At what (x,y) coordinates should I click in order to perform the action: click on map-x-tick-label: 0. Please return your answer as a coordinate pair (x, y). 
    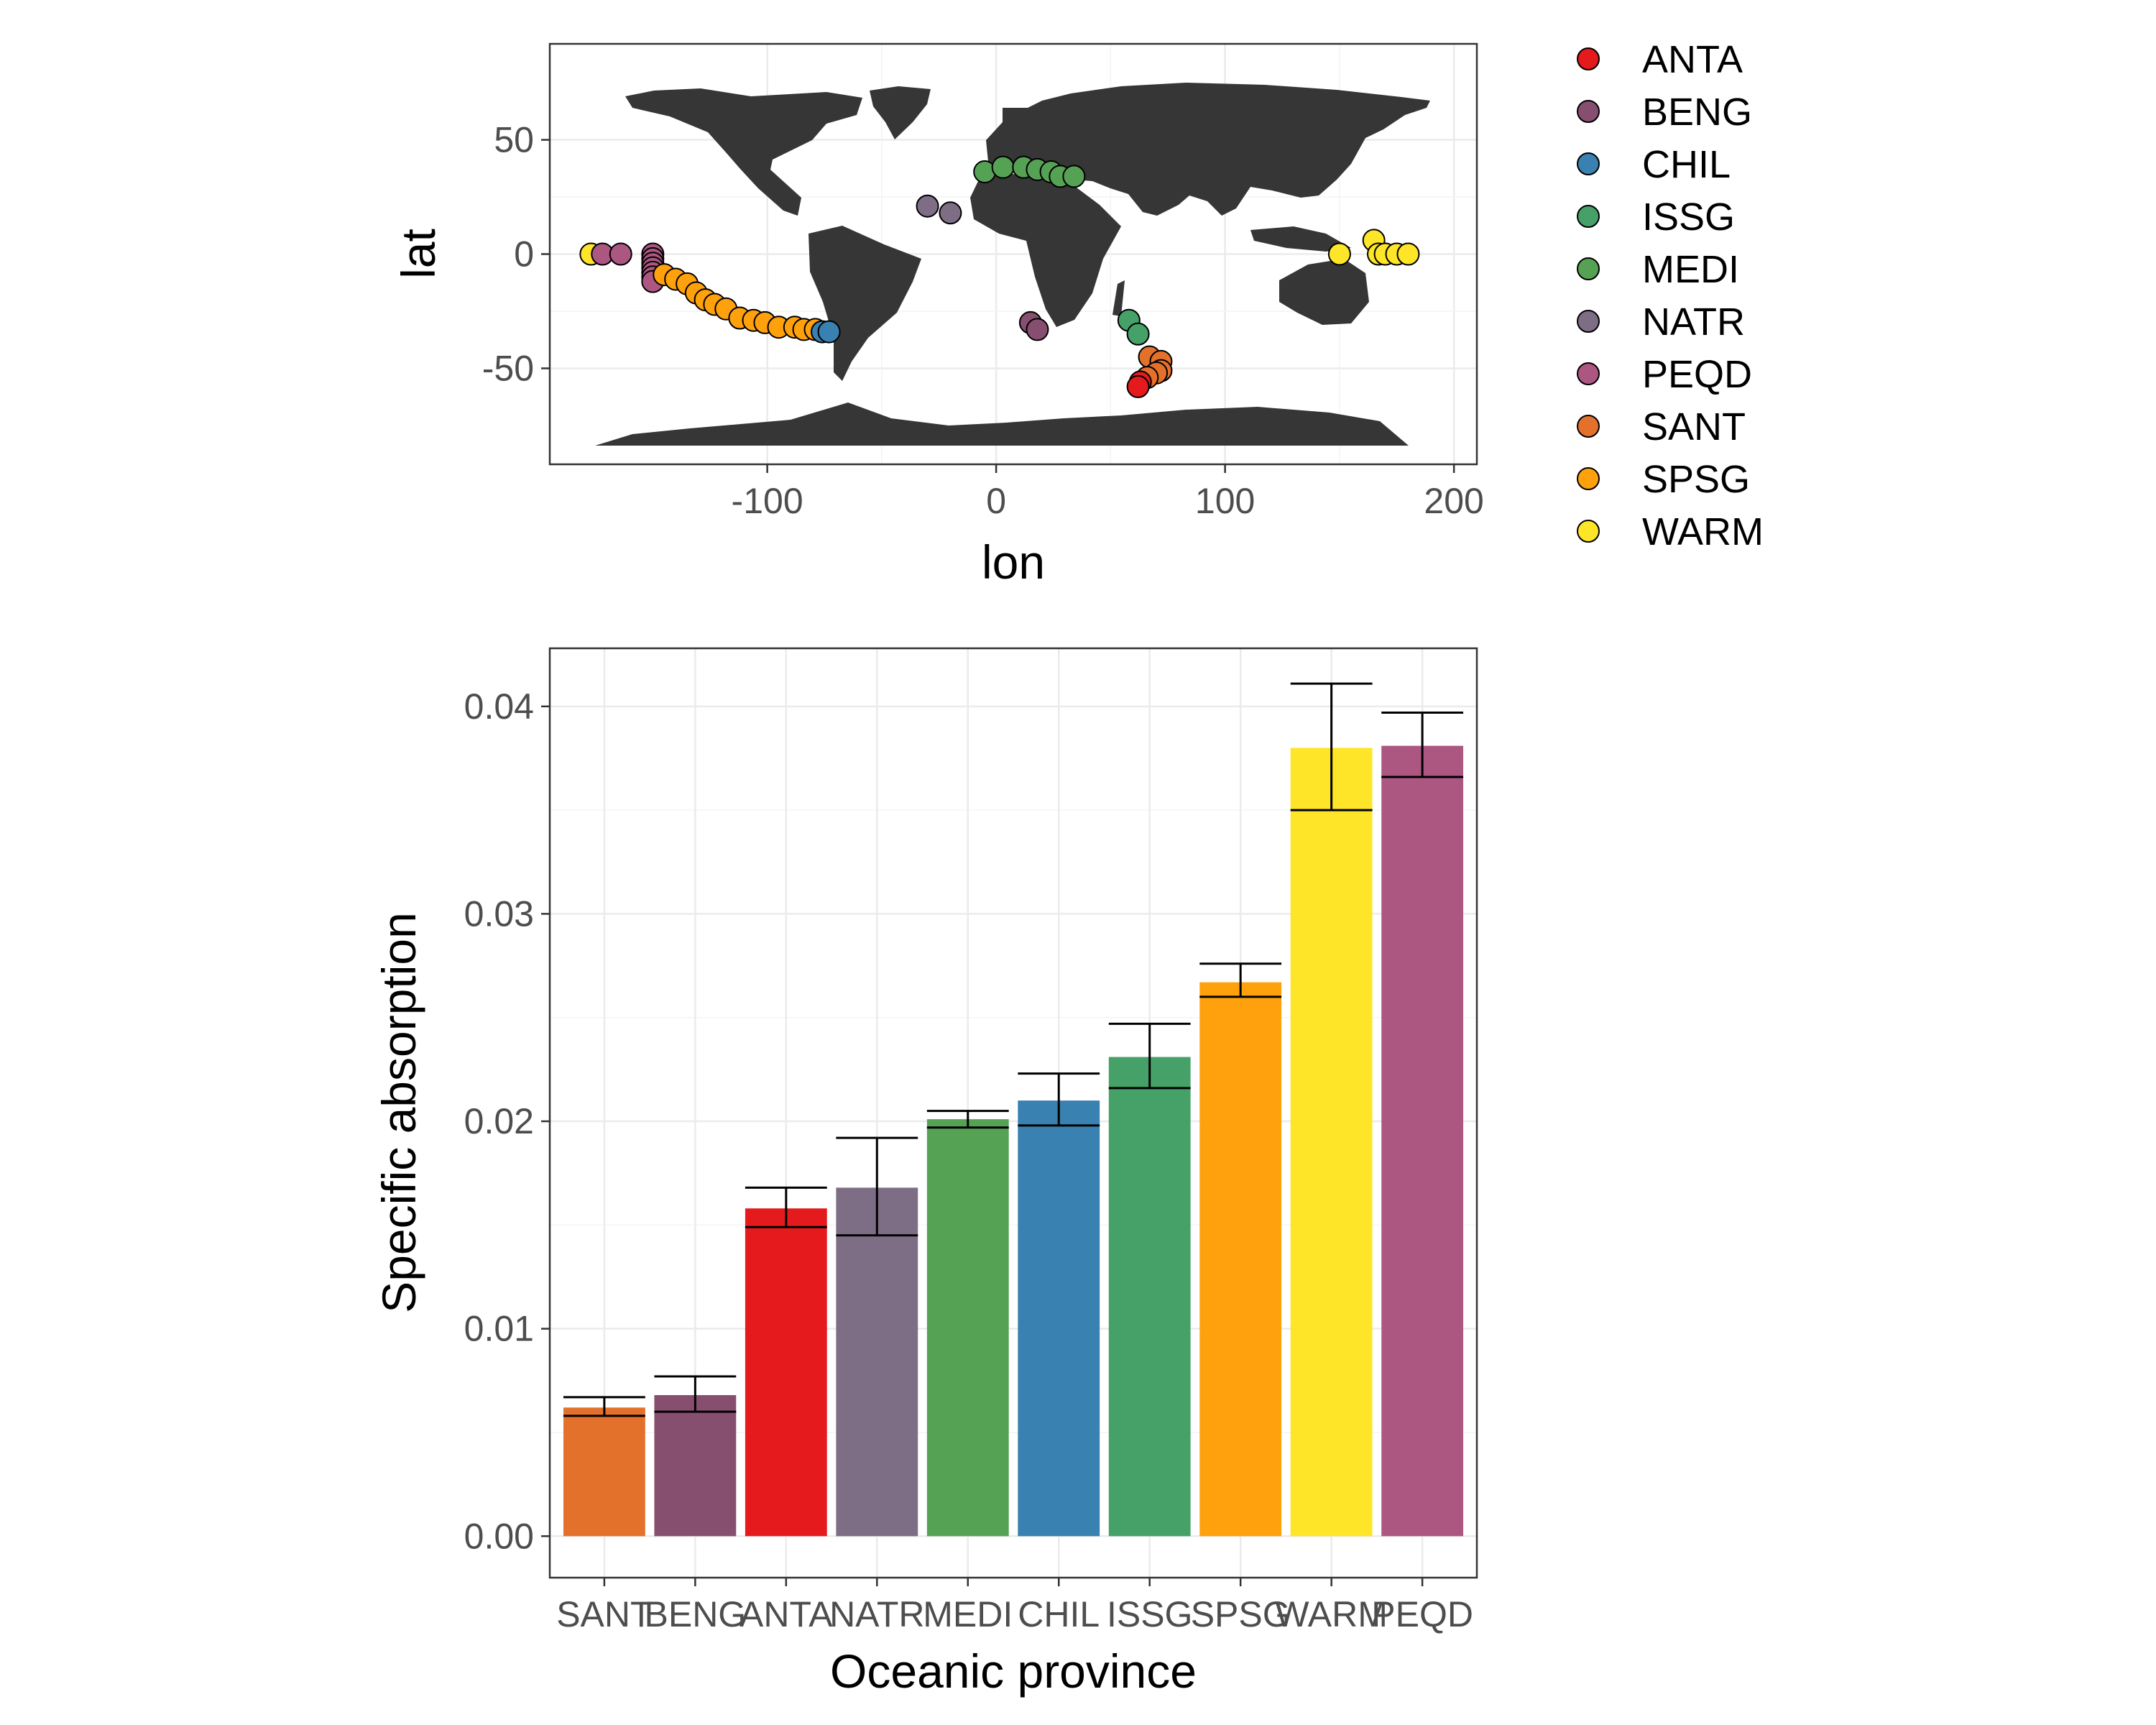
    Looking at the image, I should click on (996, 501).